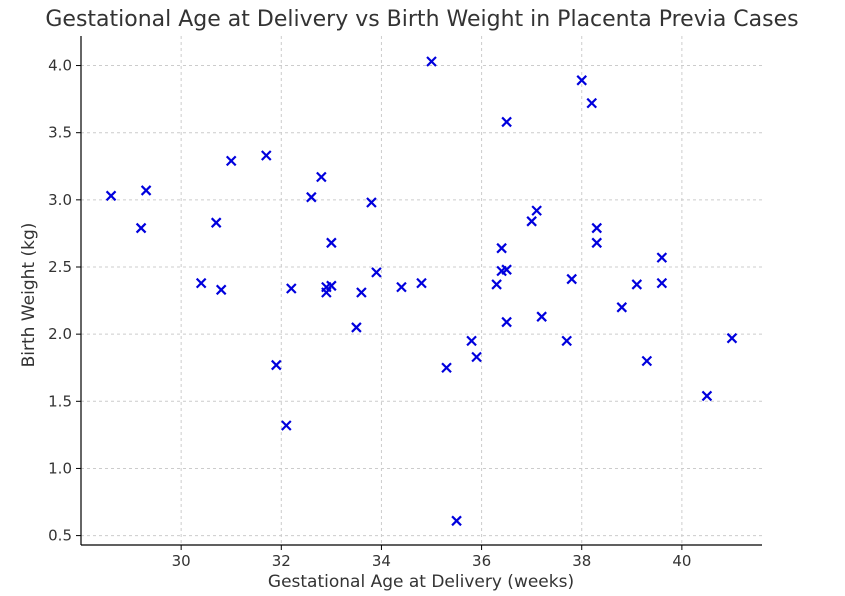  Describe the element at coordinates (60, 267) in the screenshot. I see `y-tick-label: 2.5` at that location.